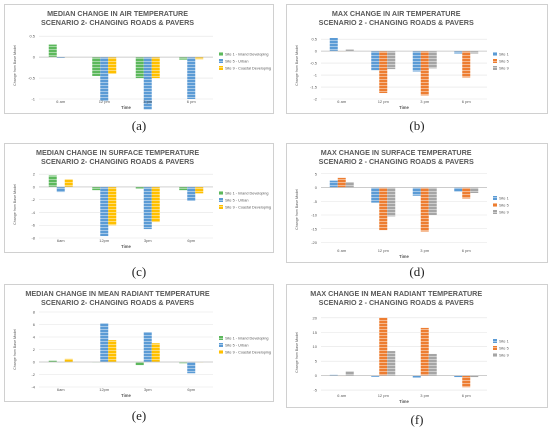  What do you see at coordinates (314, 242) in the screenshot?
I see `y-tick-label: -20` at bounding box center [314, 242].